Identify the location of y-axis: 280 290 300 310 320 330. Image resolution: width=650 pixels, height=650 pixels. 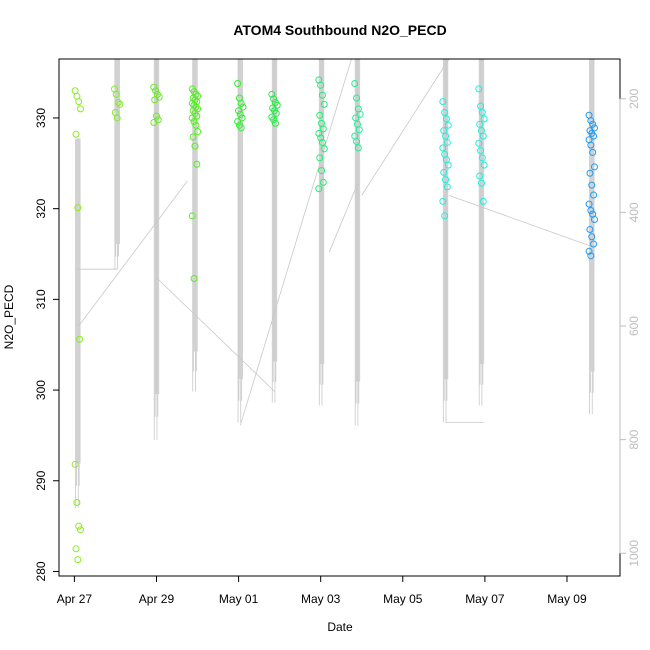
(47, 344).